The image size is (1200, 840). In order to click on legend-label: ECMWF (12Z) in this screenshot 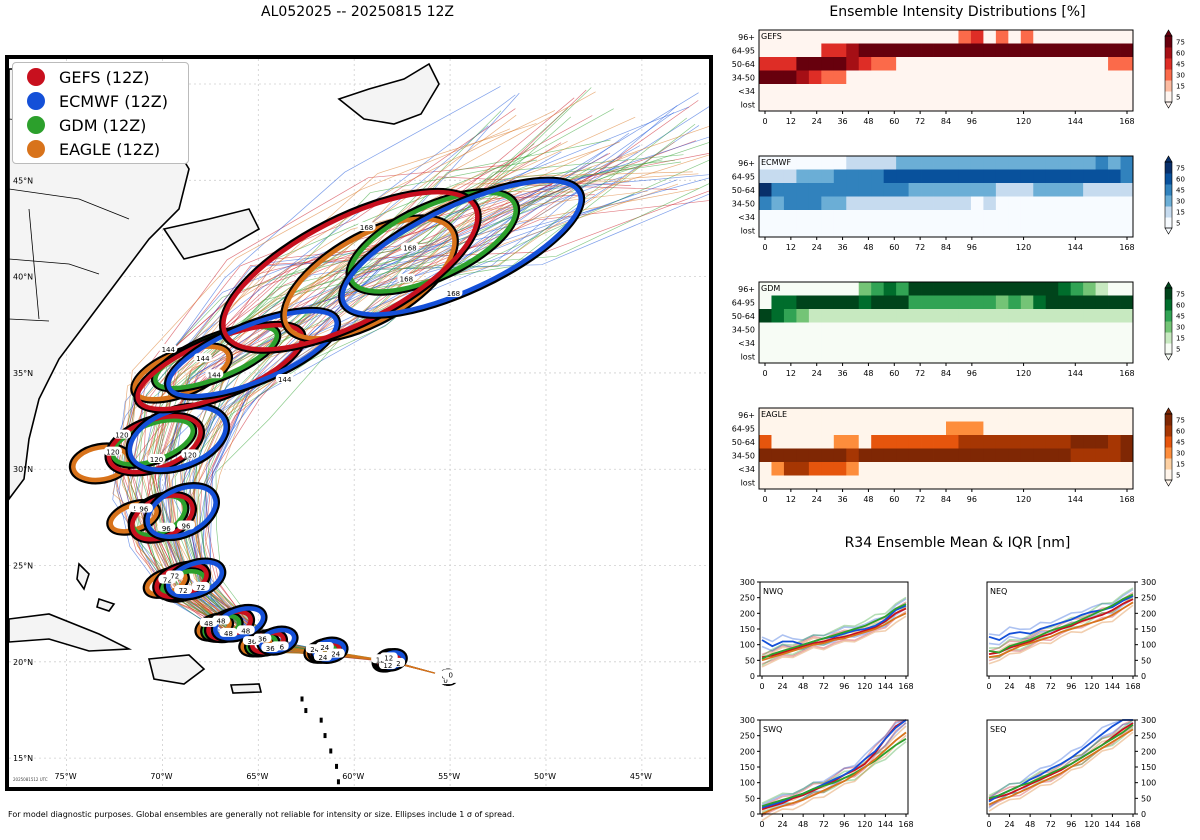, I will do `click(113, 101)`.